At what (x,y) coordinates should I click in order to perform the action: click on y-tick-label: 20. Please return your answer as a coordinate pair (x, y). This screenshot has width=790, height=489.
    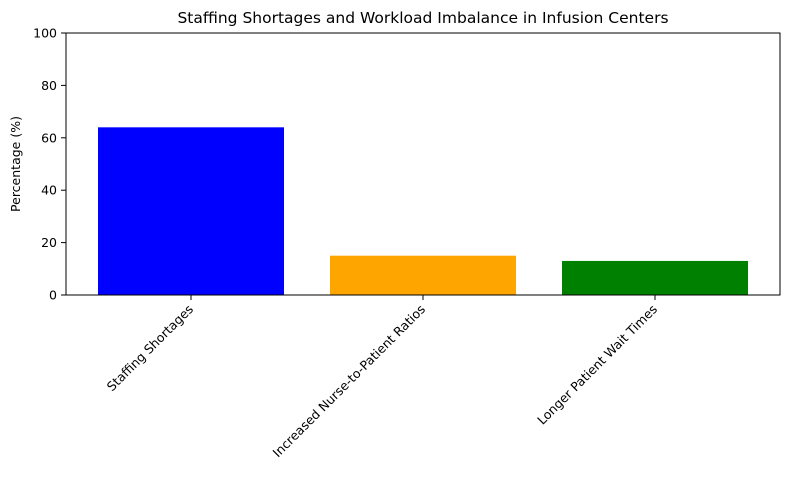
    Looking at the image, I should click on (49, 242).